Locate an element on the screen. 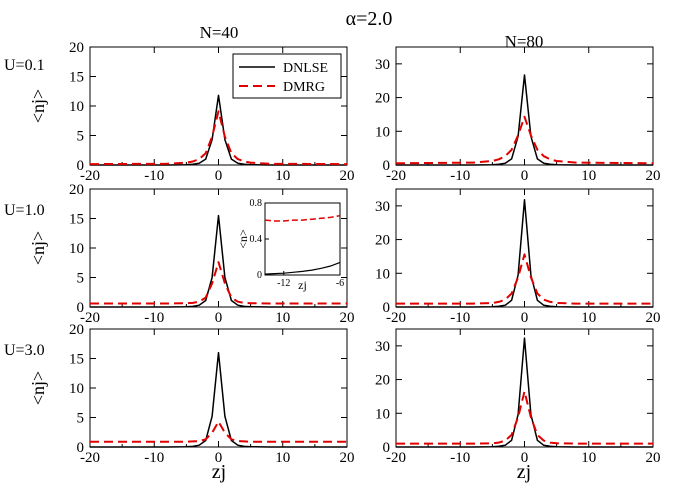 The image size is (679, 489). legend-label-dmrg: DMRG is located at coordinates (304, 87).